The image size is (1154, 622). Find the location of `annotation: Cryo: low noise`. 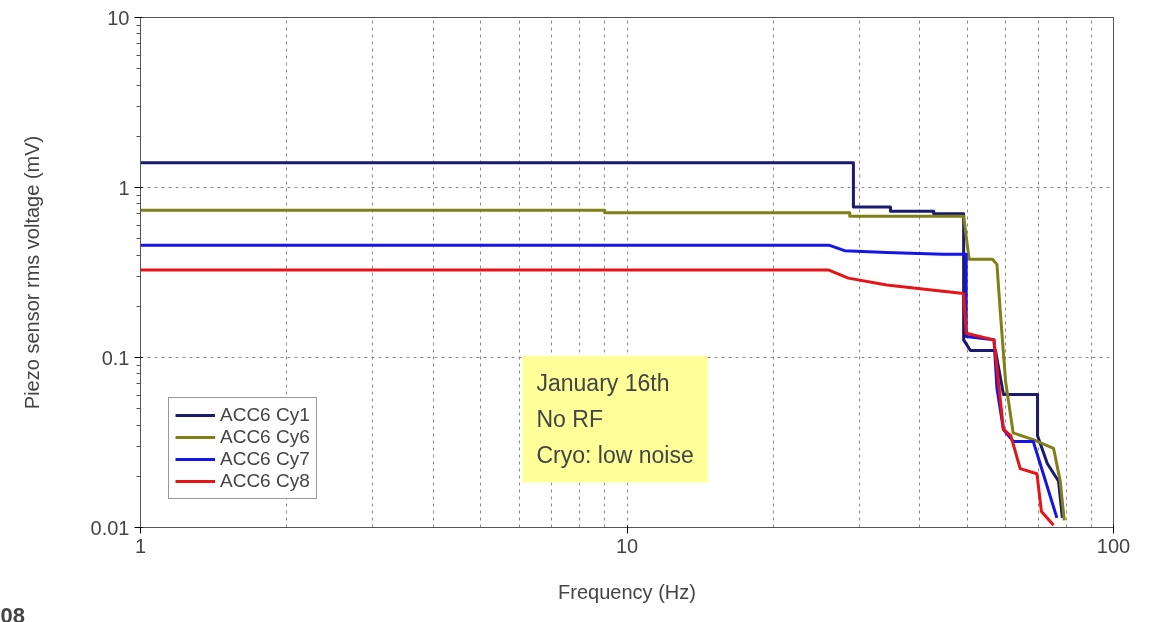

annotation: Cryo: low noise is located at coordinates (615, 455).